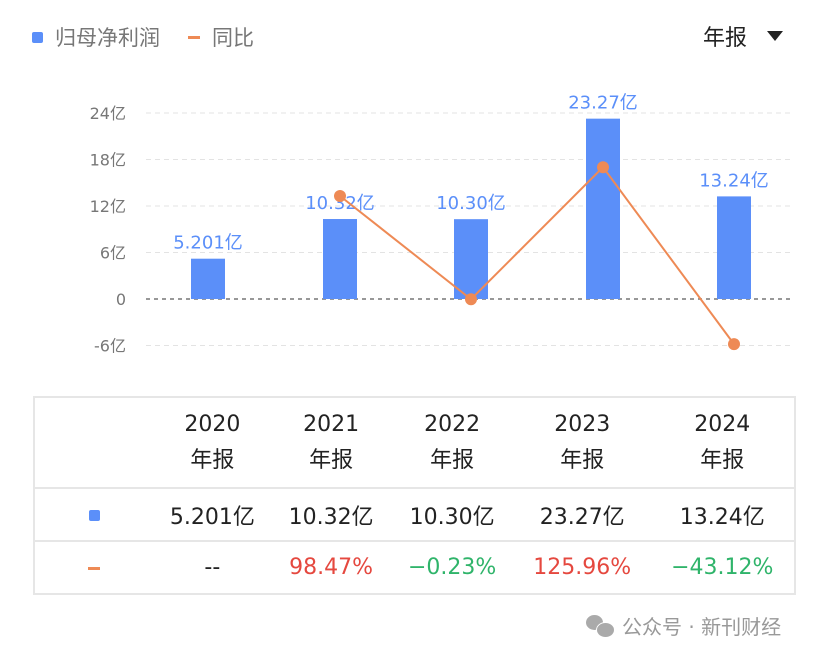 The height and width of the screenshot is (656, 828). What do you see at coordinates (208, 243) in the screenshot?
I see `bar-data-label: 5.201亿` at bounding box center [208, 243].